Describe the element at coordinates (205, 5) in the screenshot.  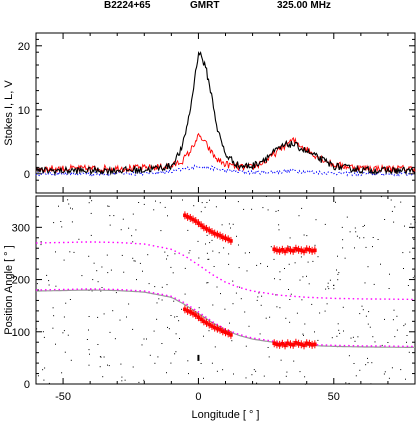
I see `telescope-name: GMRT` at that location.